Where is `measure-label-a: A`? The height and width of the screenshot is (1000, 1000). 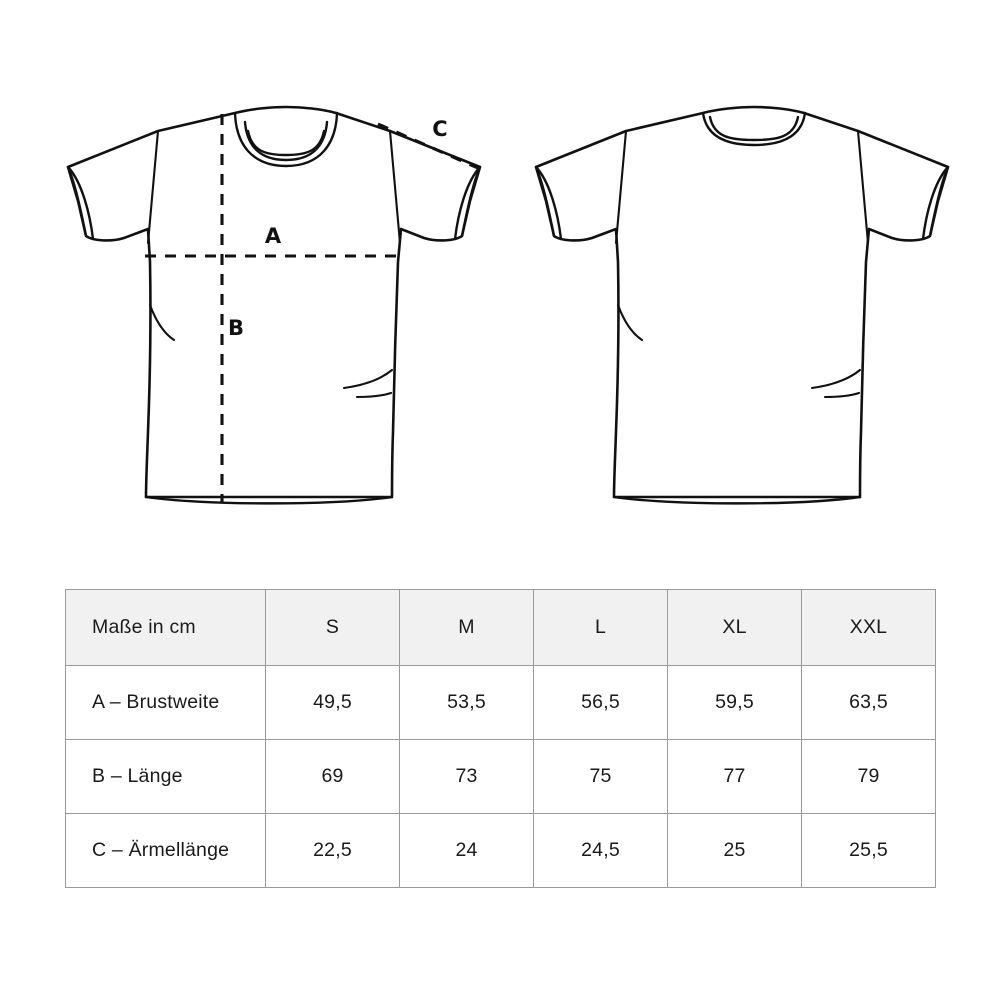
measure-label-a: A is located at coordinates (273, 236).